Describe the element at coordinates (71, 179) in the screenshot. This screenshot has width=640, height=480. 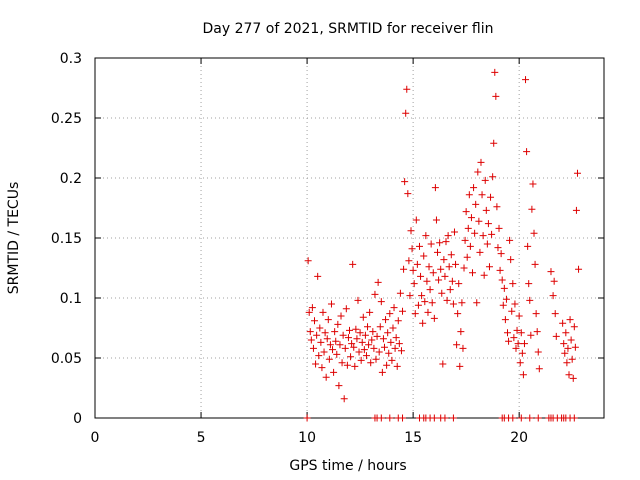
I see `y-tick-label-4: 0.2` at that location.